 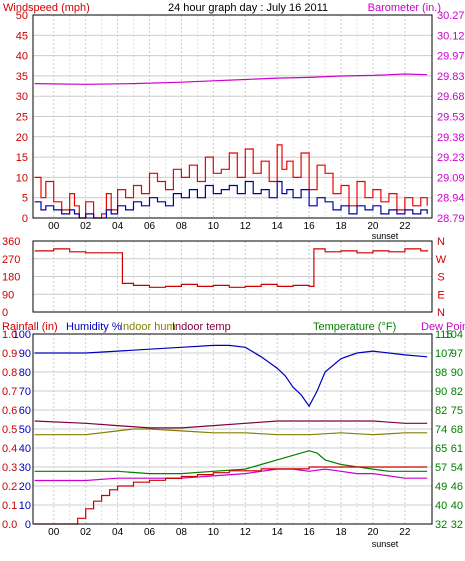 What do you see at coordinates (231, 79) in the screenshot?
I see `series-barometer` at bounding box center [231, 79].